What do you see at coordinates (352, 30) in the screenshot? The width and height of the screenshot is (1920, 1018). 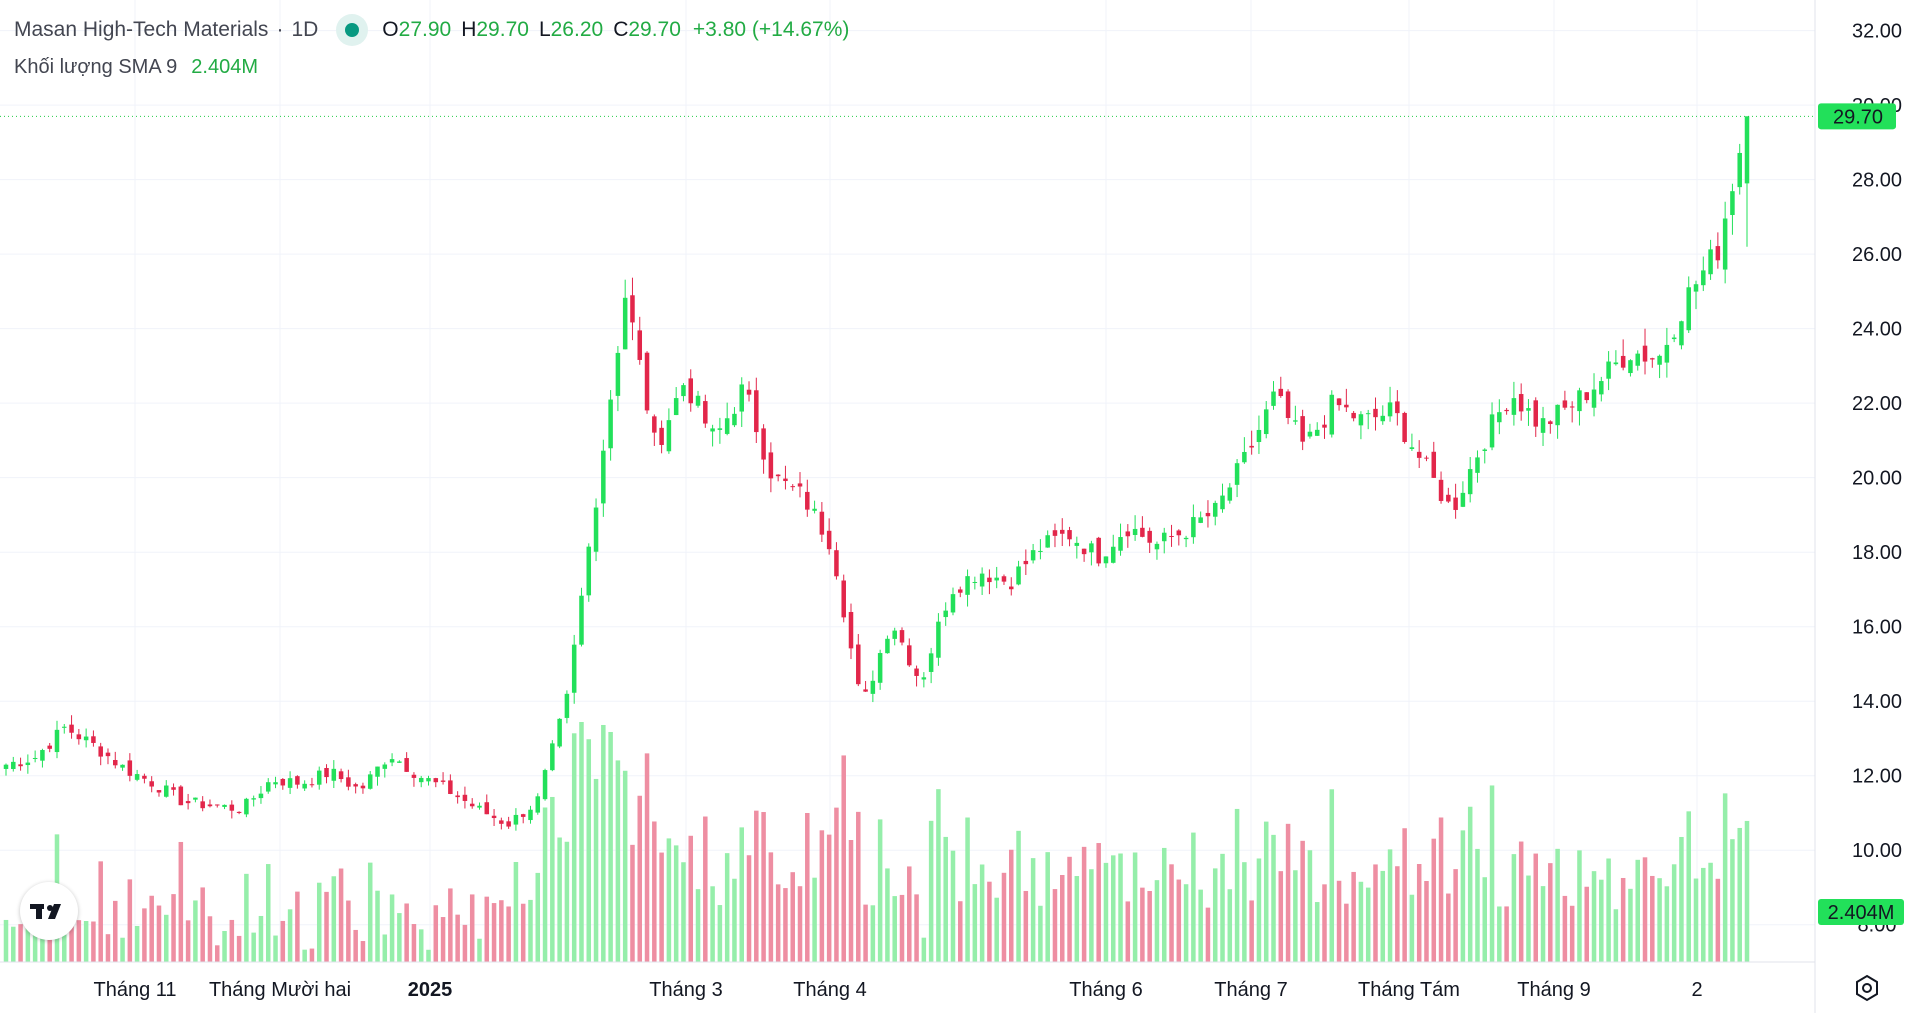 I see `market-status-icon` at bounding box center [352, 30].